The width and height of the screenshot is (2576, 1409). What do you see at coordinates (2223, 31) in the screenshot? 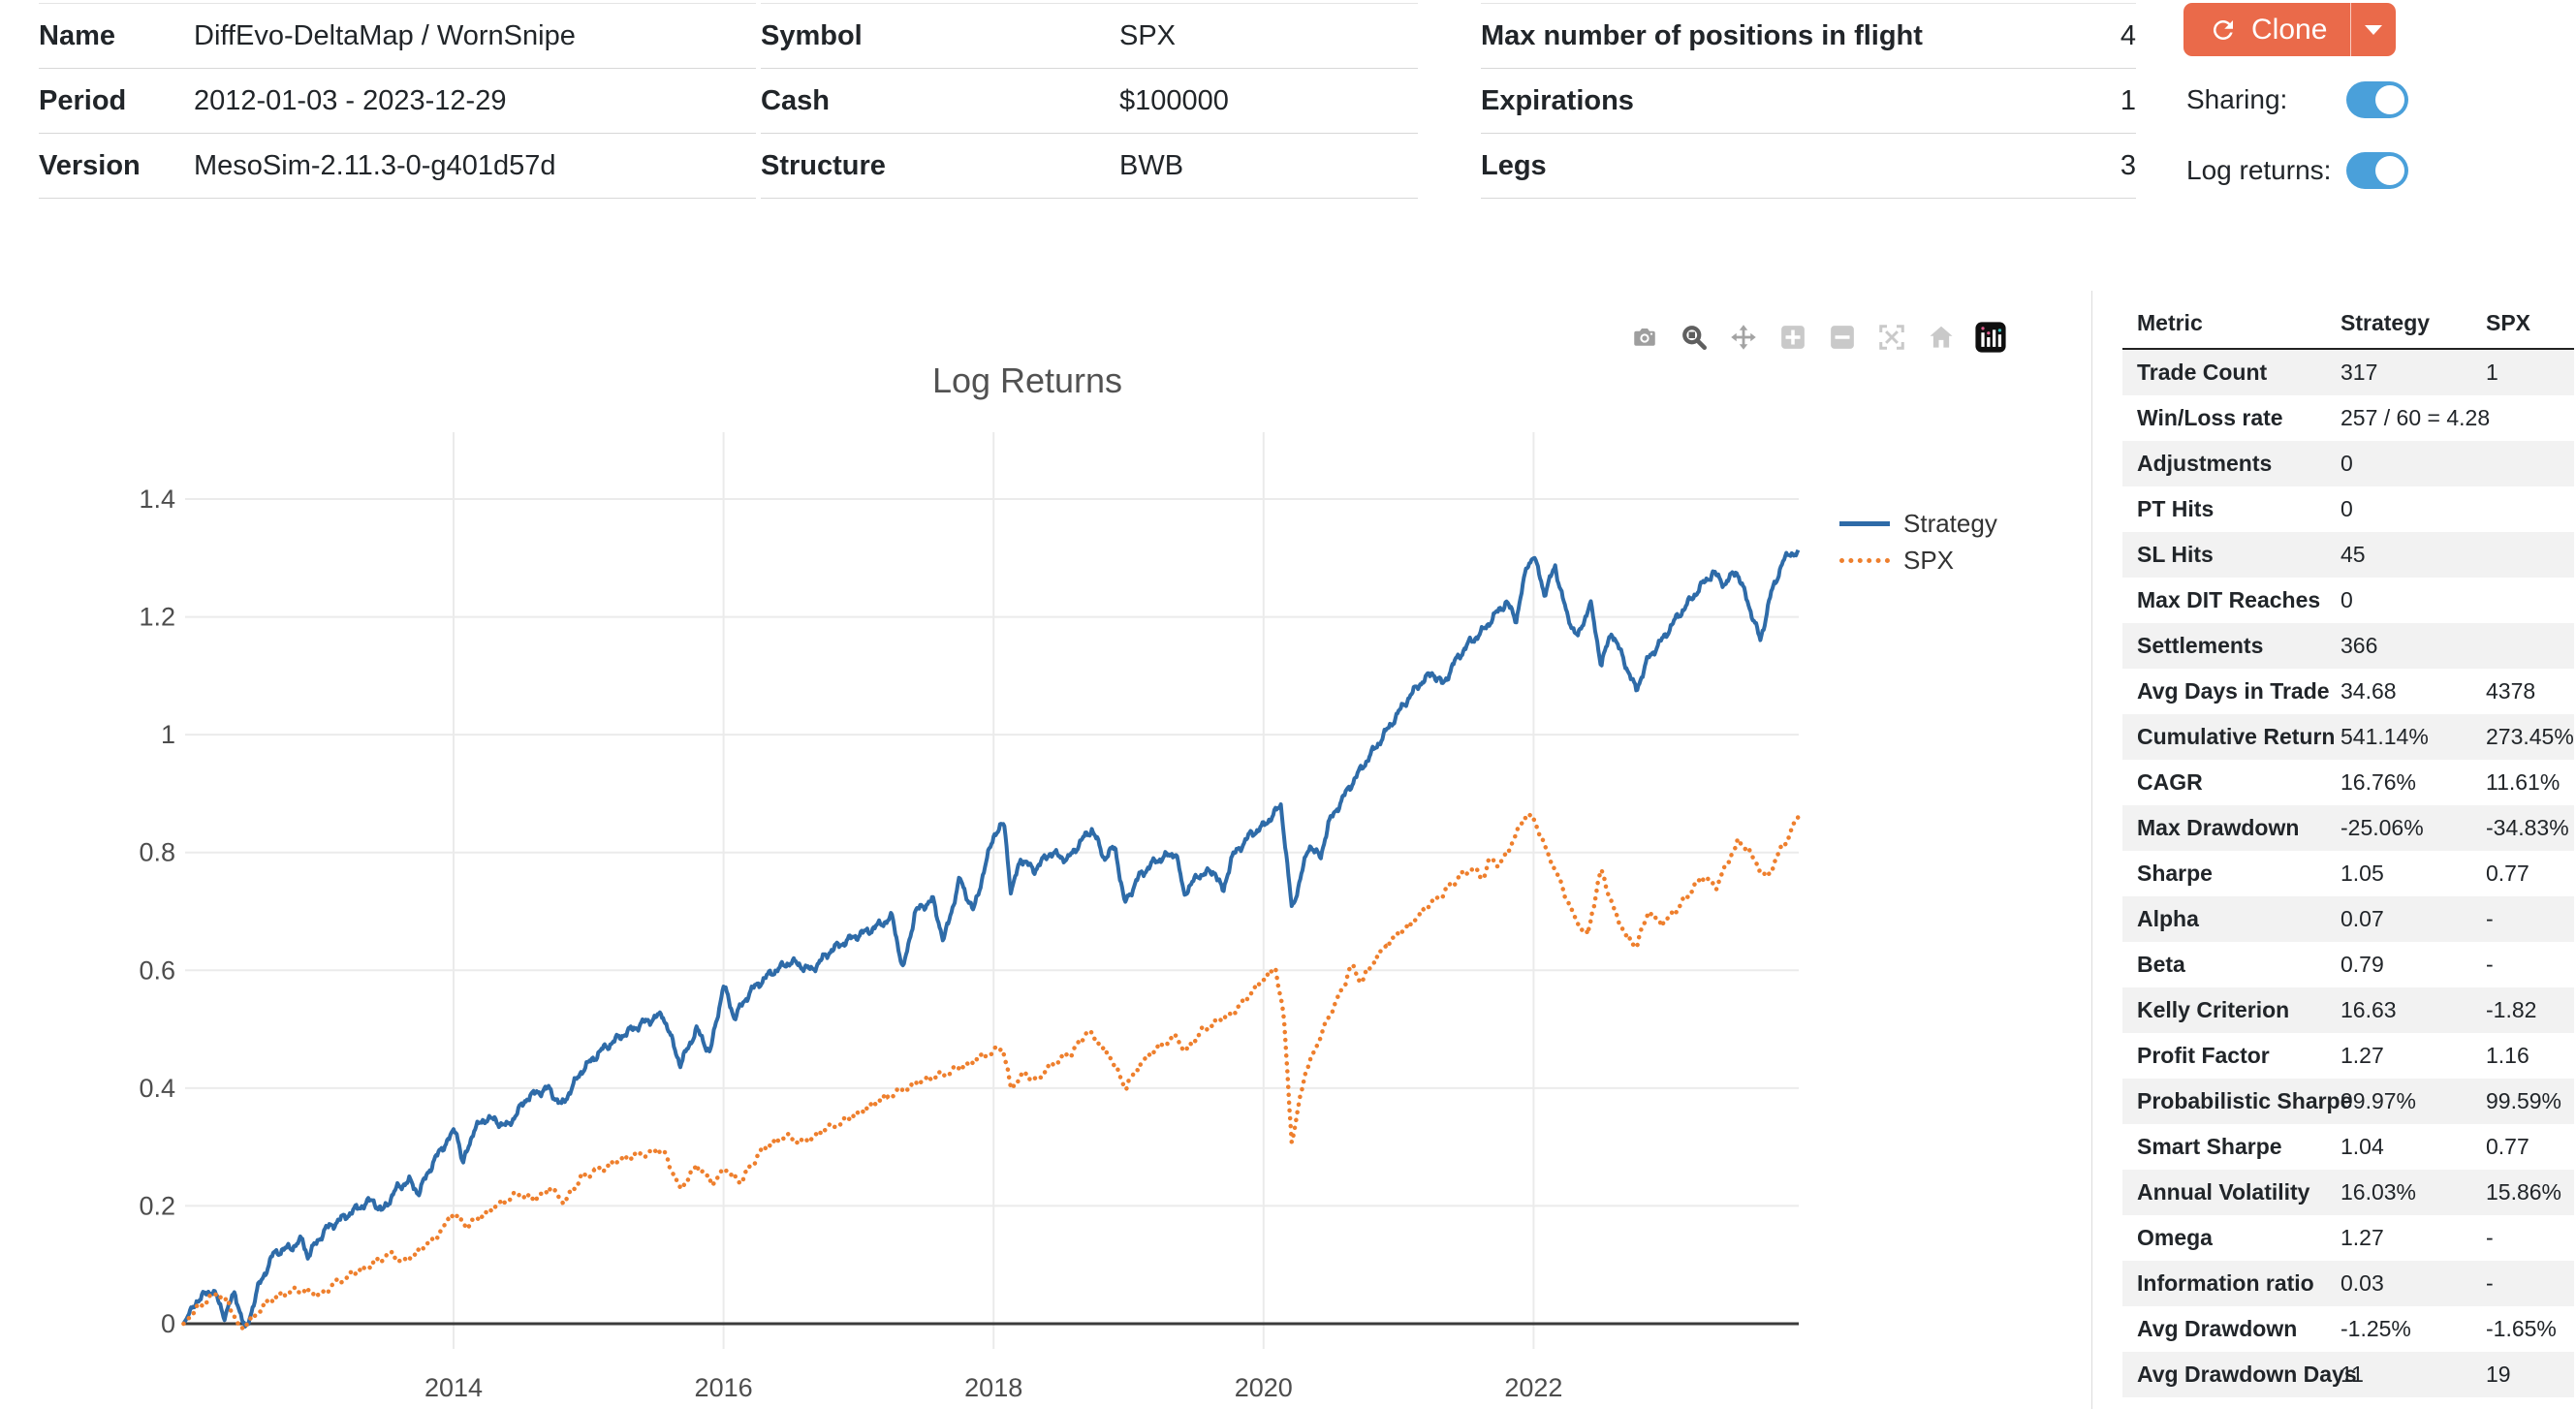
I see `refresh-icon` at bounding box center [2223, 31].